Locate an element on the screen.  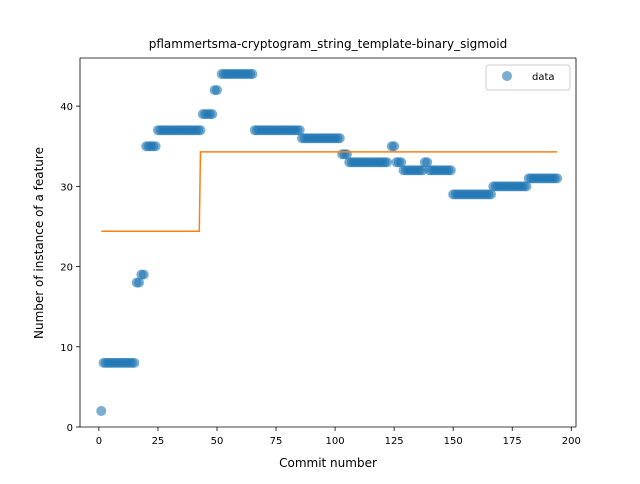
legend-frame is located at coordinates (528, 77).